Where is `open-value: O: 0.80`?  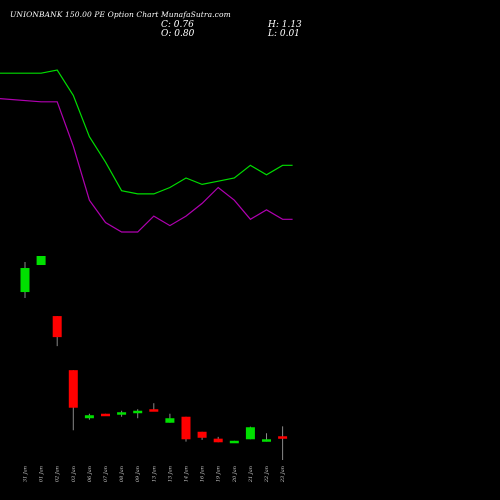
open-value: O: 0.80 is located at coordinates (178, 34).